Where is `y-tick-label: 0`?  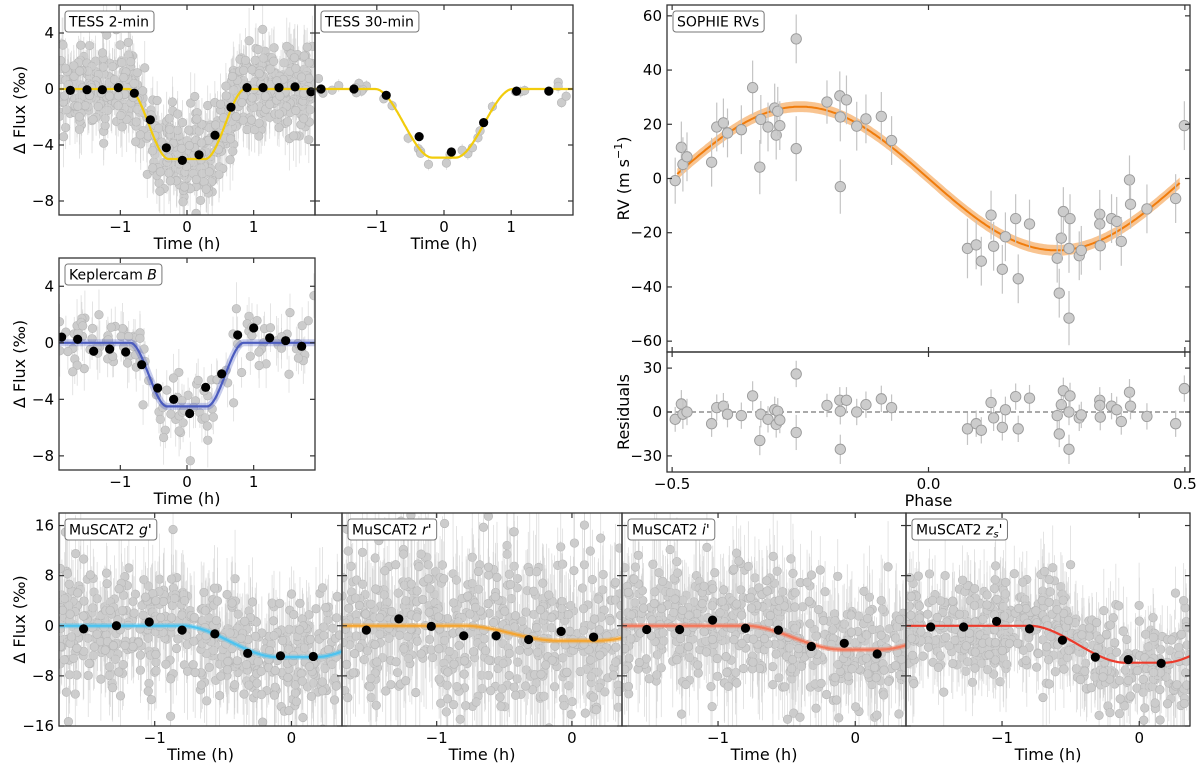 y-tick-label: 0 is located at coordinates (49, 626).